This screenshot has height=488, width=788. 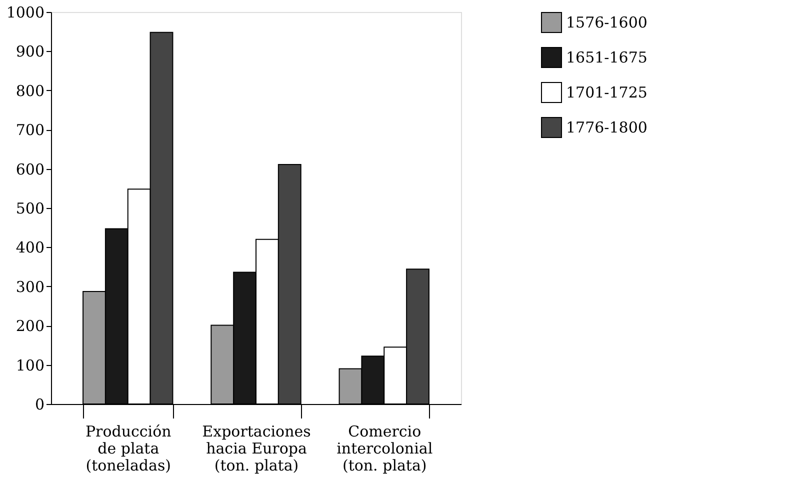 What do you see at coordinates (39, 405) in the screenshot?
I see `y-tick-label: 0` at bounding box center [39, 405].